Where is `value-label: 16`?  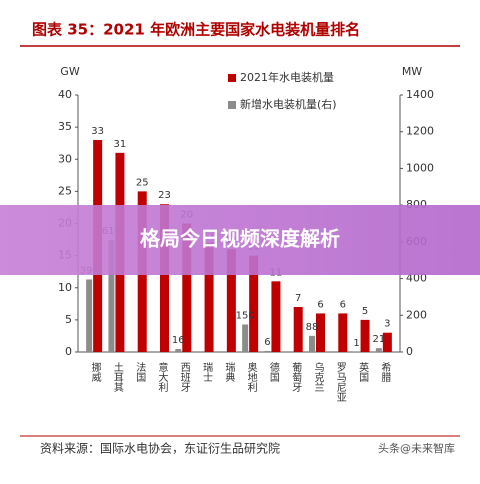 value-label: 16 is located at coordinates (178, 340).